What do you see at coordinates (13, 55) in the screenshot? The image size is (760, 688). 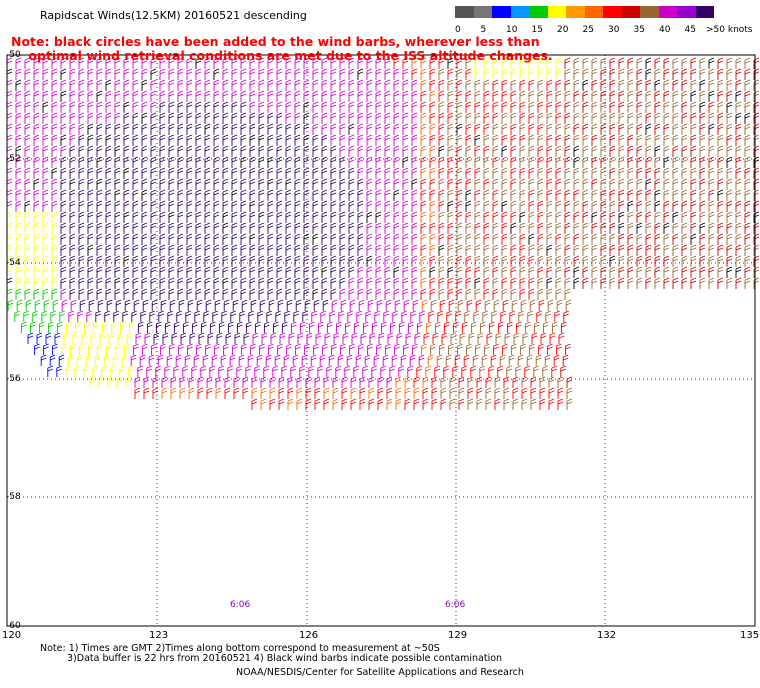 I see `latitude-label: -50` at bounding box center [13, 55].